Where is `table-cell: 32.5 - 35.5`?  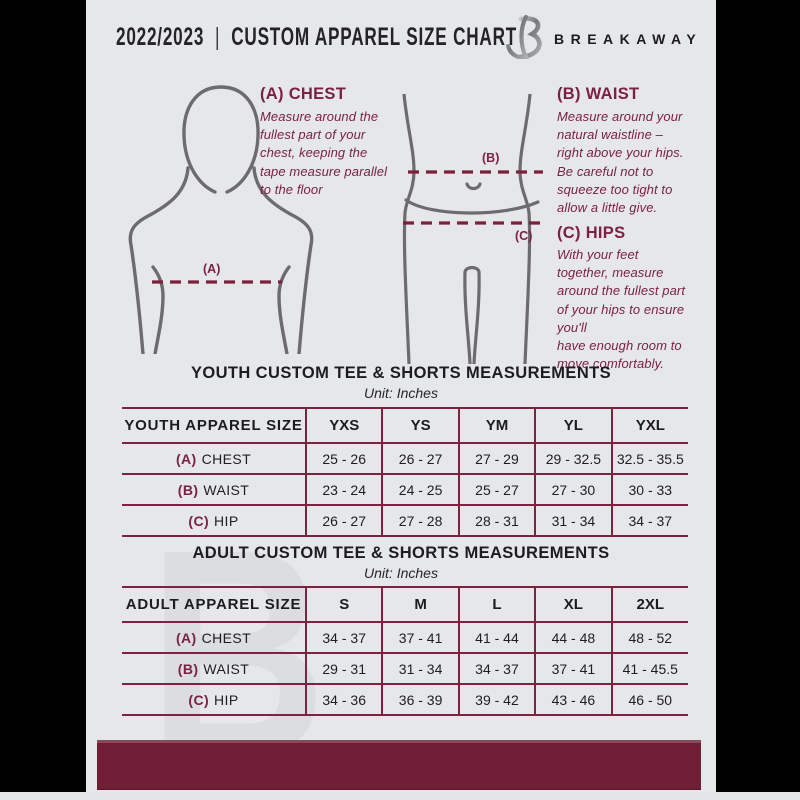 table-cell: 32.5 - 35.5 is located at coordinates (649, 458).